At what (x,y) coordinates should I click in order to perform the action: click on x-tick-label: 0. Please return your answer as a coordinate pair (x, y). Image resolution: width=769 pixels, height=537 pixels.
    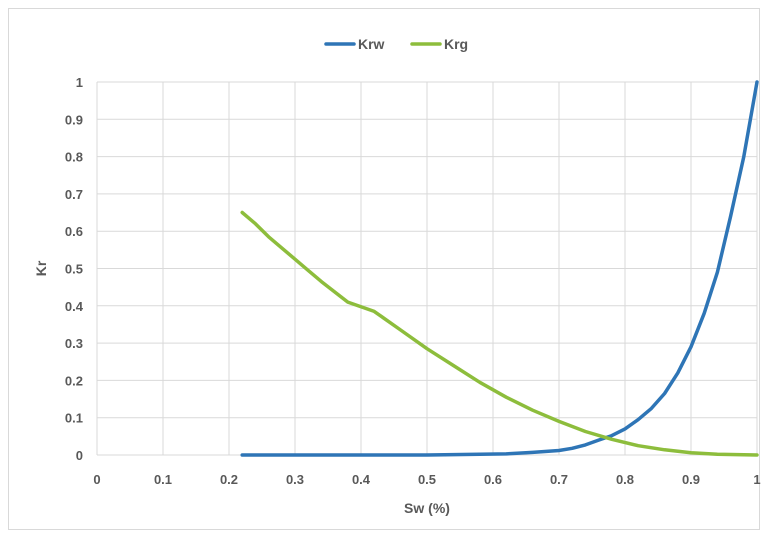
    Looking at the image, I should click on (96, 479).